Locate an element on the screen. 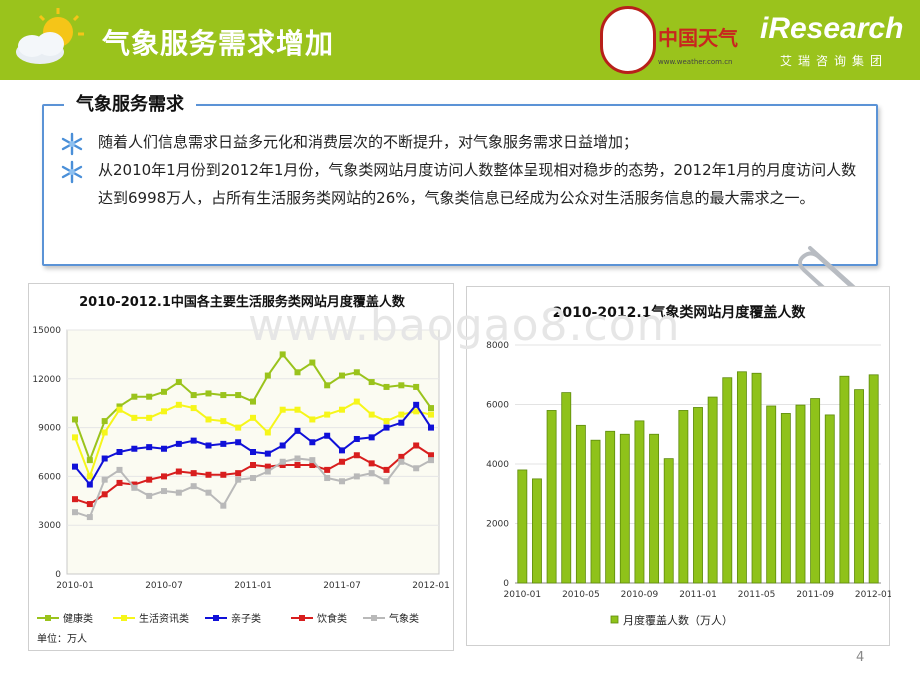 This screenshot has width=920, height=690. bullet-text: 随着人们信息需求日益多元化和消费层次的不断提升，对气象服务需求日益增加； is located at coordinates (368, 142).